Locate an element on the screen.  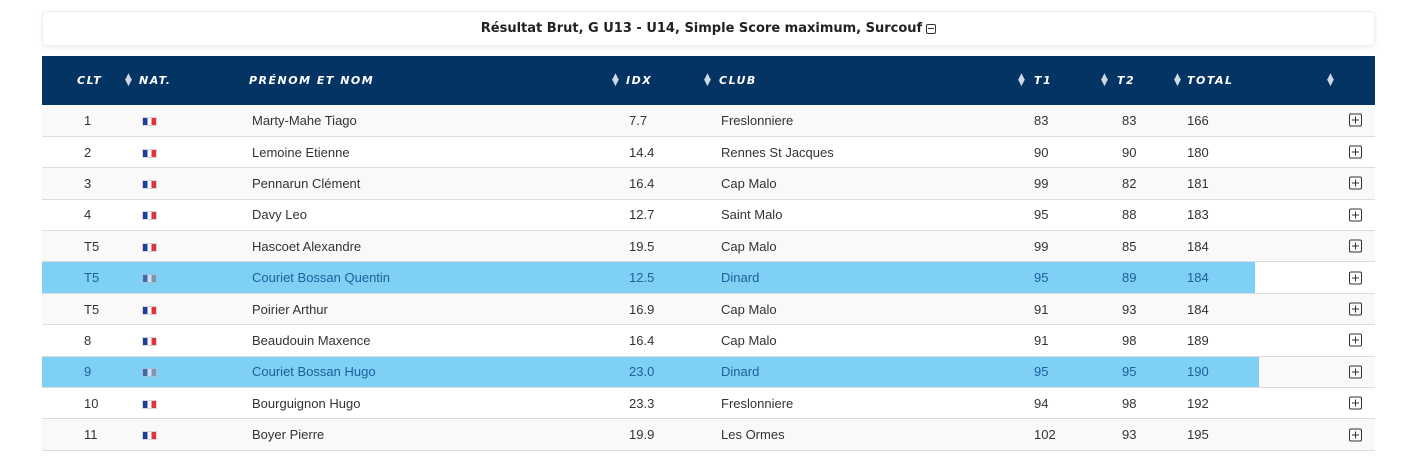
header-nat-label: NAT. is located at coordinates (155, 80).